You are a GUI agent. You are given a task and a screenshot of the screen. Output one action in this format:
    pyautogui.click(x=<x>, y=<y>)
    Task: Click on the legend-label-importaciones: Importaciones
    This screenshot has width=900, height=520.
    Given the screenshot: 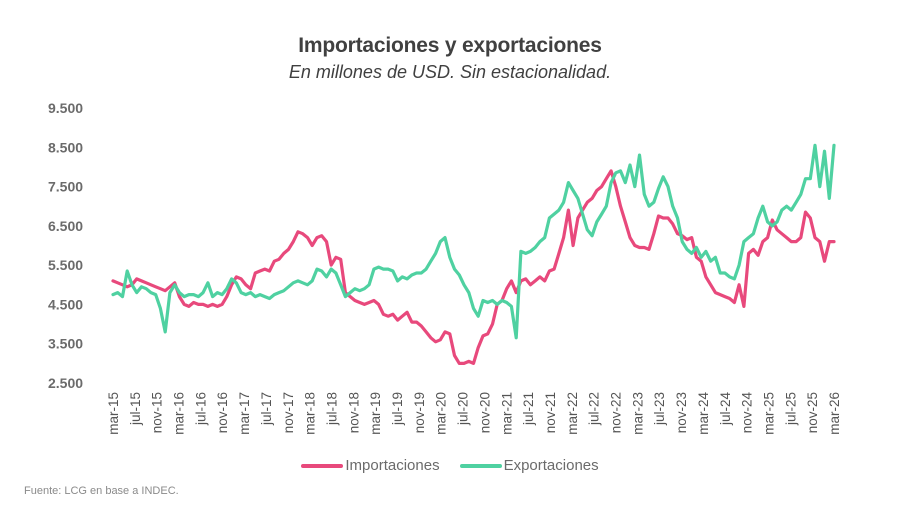 What is the action you would take?
    pyautogui.click(x=392, y=465)
    